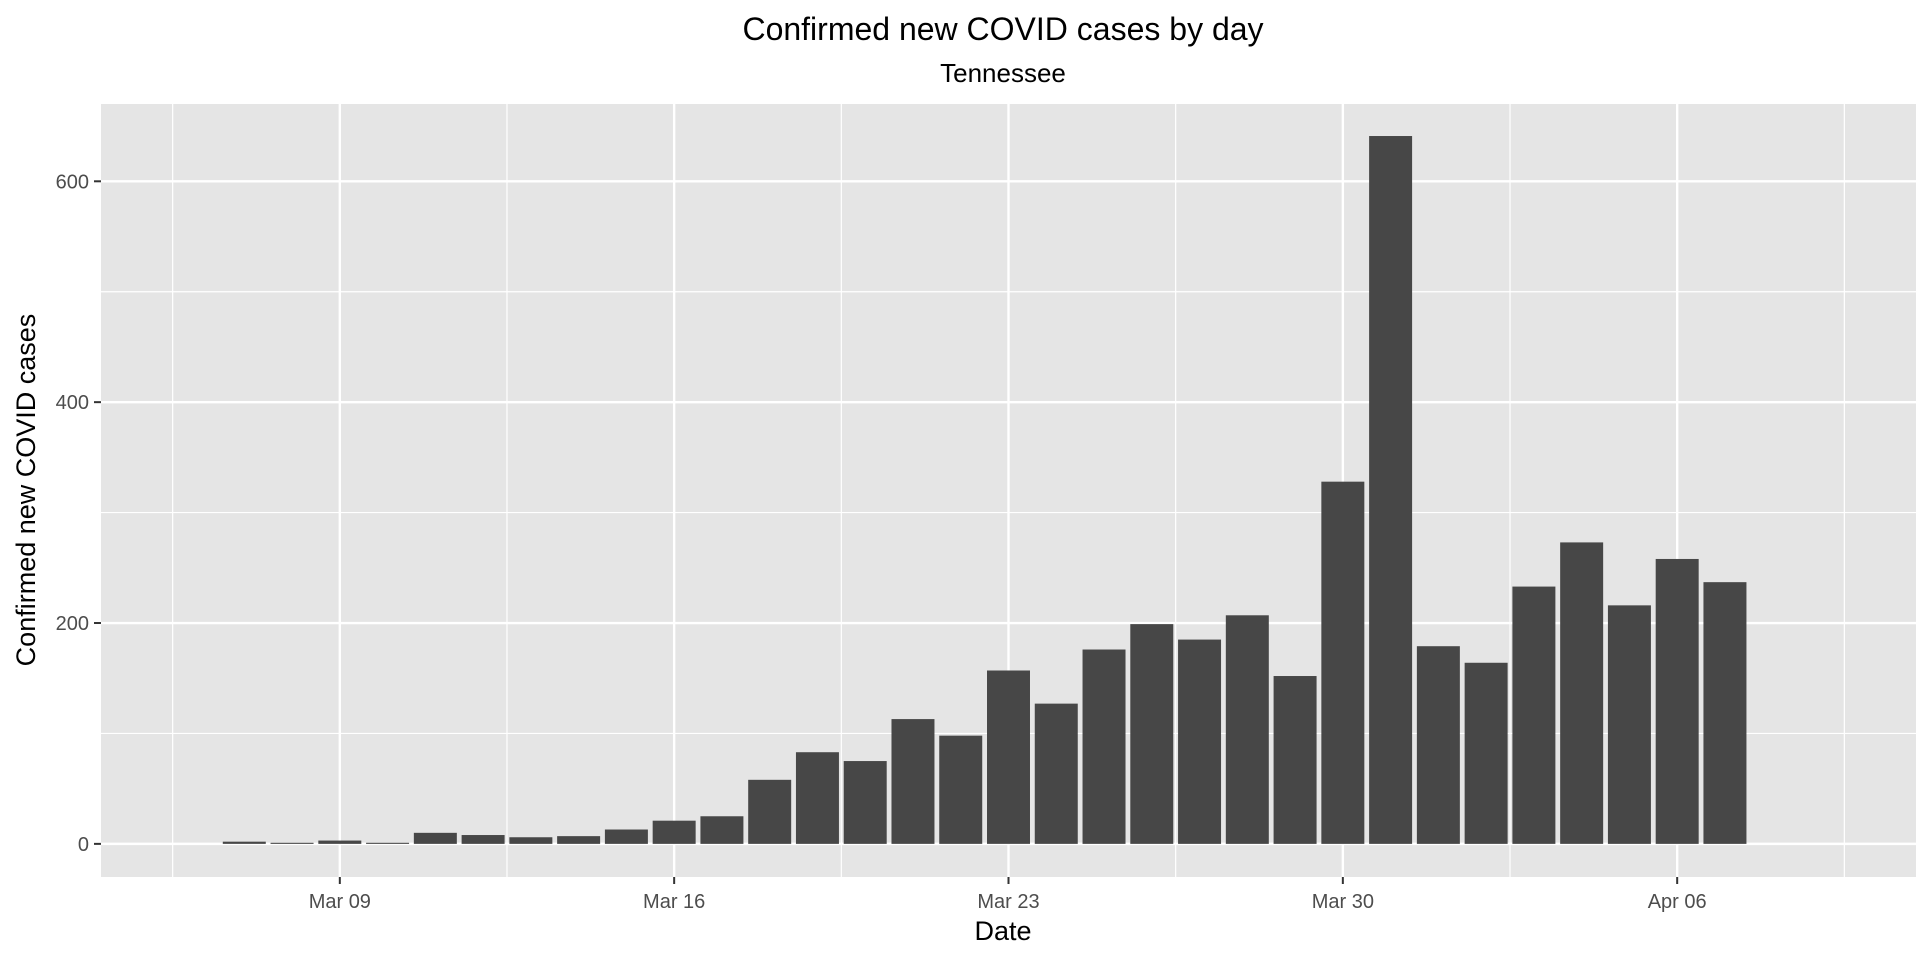 Image resolution: width=1920 pixels, height=960 pixels. I want to click on y-tick-label: 200, so click(72, 624).